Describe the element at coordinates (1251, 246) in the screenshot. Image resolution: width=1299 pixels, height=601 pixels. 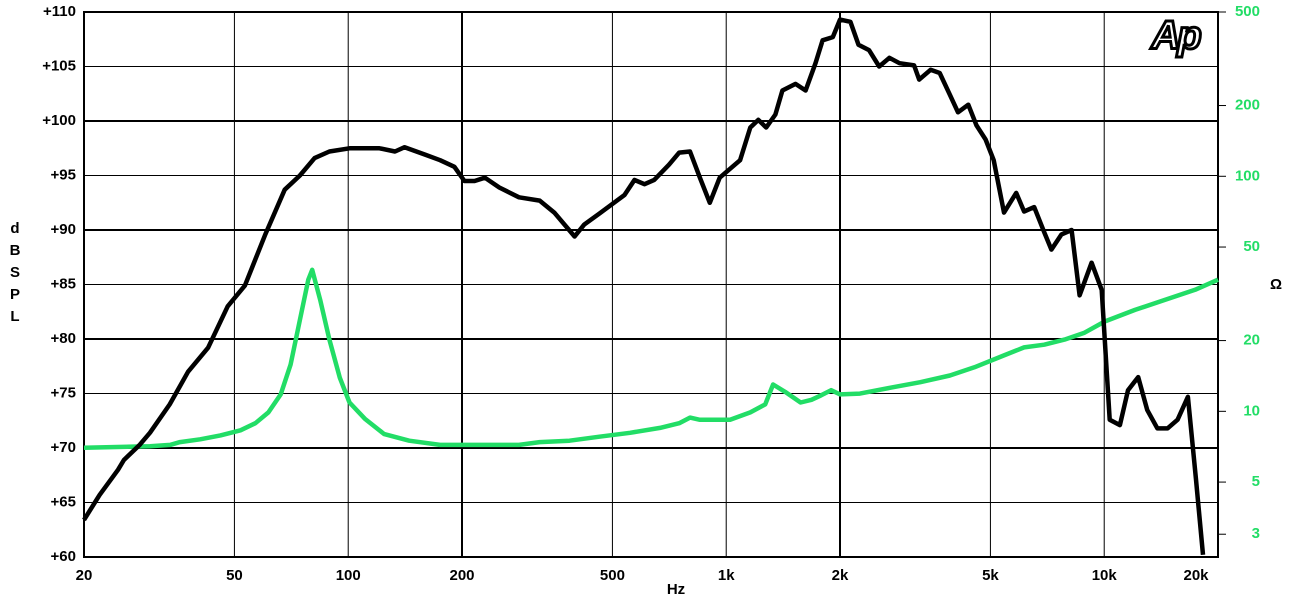
I see `y2-tick-label: 50` at that location.